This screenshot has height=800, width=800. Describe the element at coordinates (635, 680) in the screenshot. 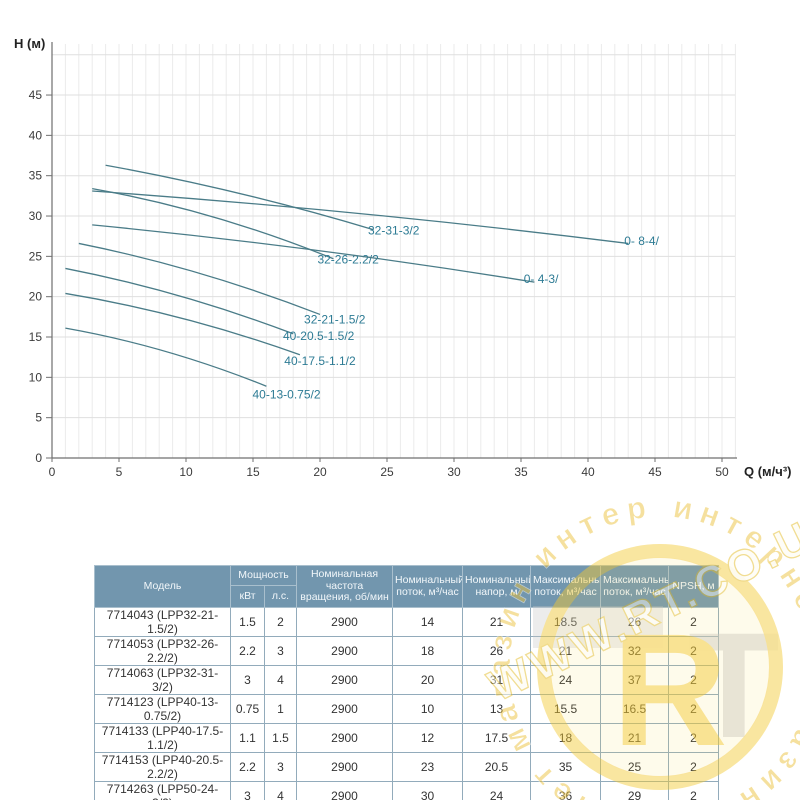

I see `value-cell: 37` at that location.